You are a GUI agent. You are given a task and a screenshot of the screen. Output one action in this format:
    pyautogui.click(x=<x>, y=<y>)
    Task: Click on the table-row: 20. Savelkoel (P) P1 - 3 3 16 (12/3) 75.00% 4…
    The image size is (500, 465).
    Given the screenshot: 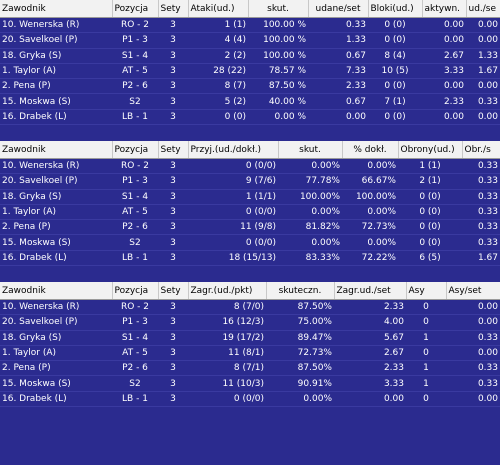 What is the action you would take?
    pyautogui.click(x=250, y=322)
    